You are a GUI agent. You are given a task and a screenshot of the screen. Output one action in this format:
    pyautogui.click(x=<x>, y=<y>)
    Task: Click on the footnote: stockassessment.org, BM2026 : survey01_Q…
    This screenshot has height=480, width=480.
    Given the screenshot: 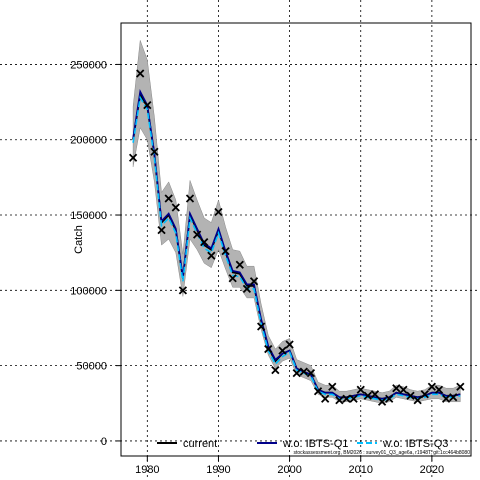 What is the action you would take?
    pyautogui.click(x=382, y=453)
    